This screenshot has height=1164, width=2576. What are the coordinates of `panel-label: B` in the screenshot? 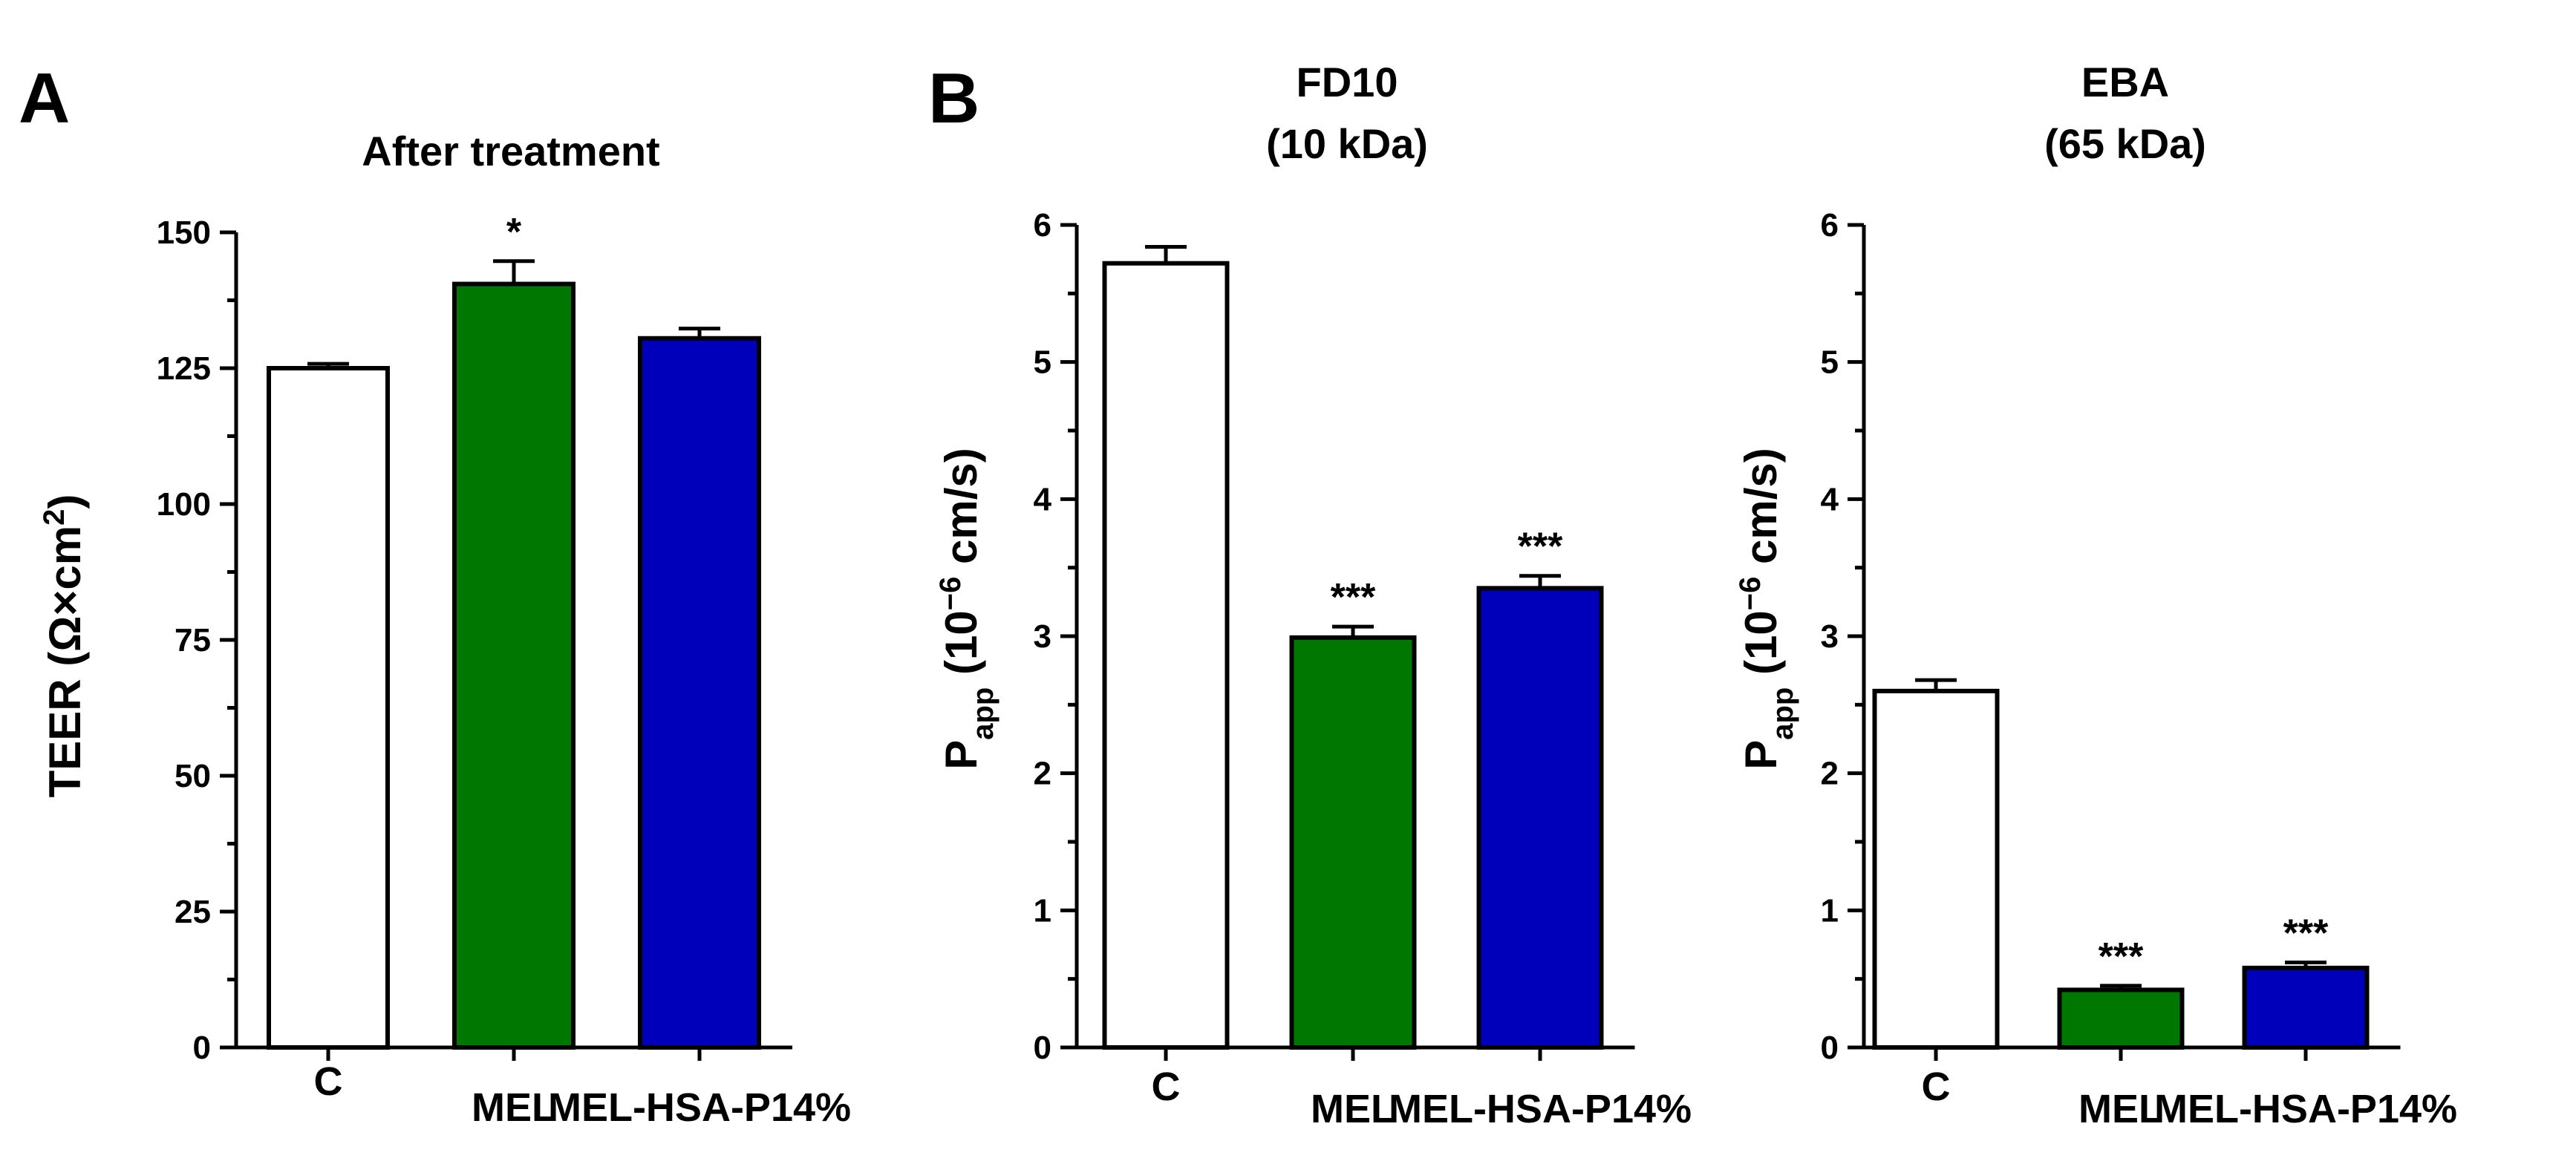 It's located at (953, 98).